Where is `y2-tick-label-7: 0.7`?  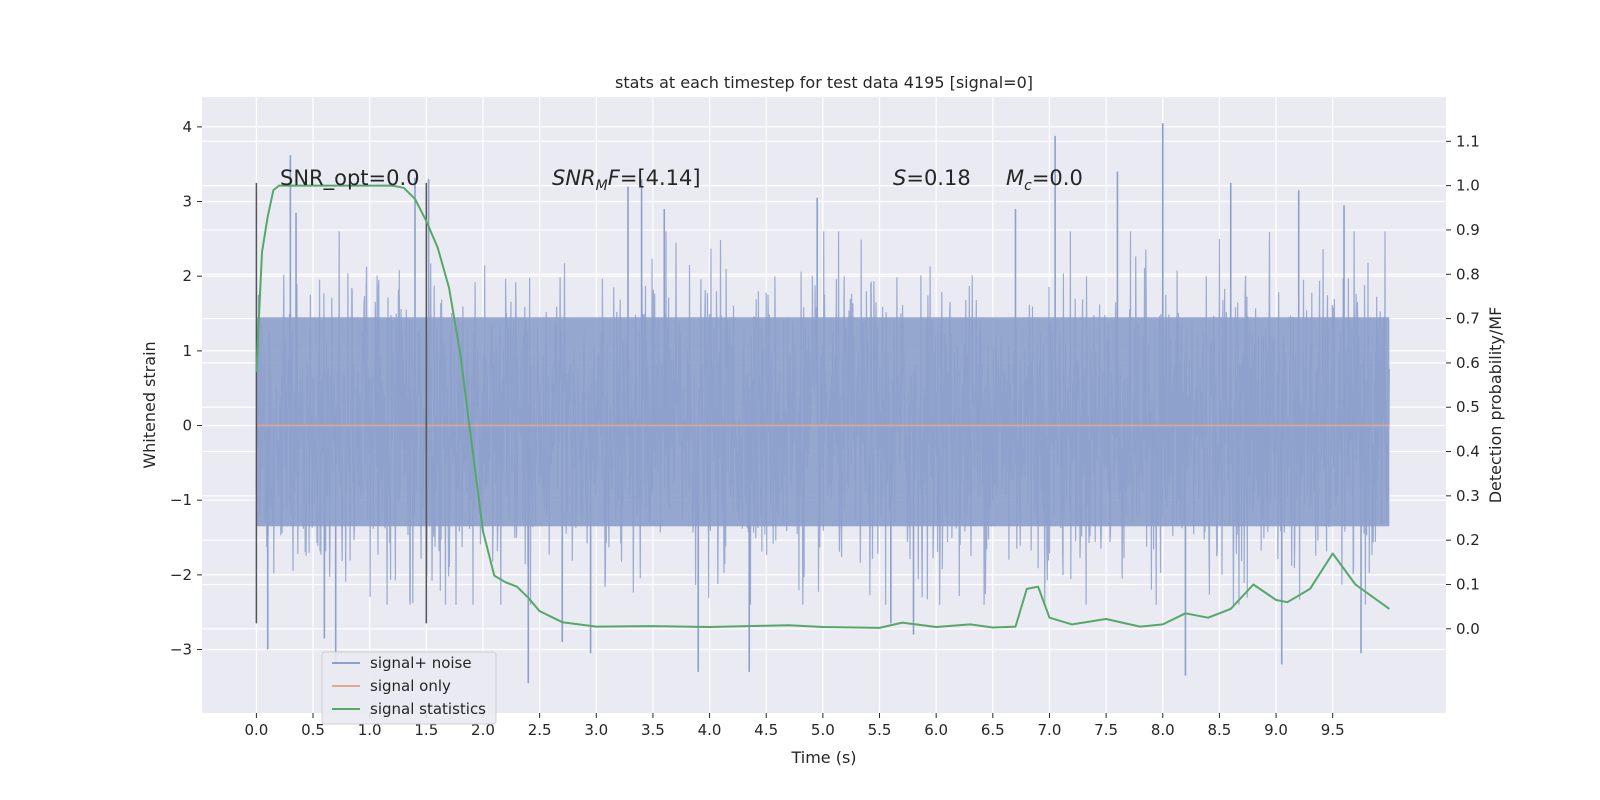 y2-tick-label-7: 0.7 is located at coordinates (1468, 319).